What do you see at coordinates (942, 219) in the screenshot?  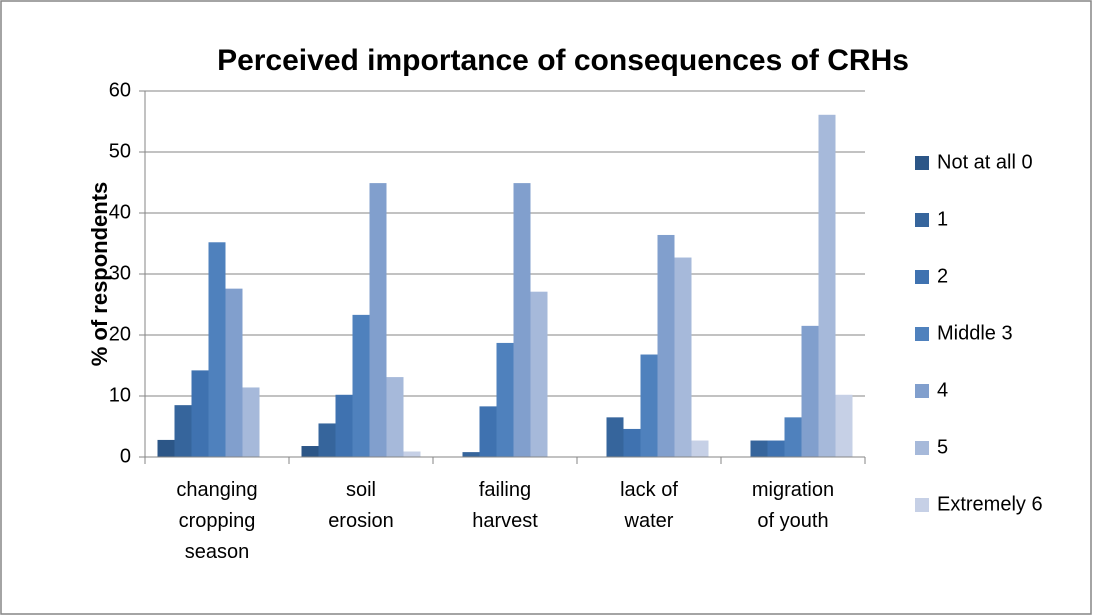 I see `legend-label: 1` at bounding box center [942, 219].